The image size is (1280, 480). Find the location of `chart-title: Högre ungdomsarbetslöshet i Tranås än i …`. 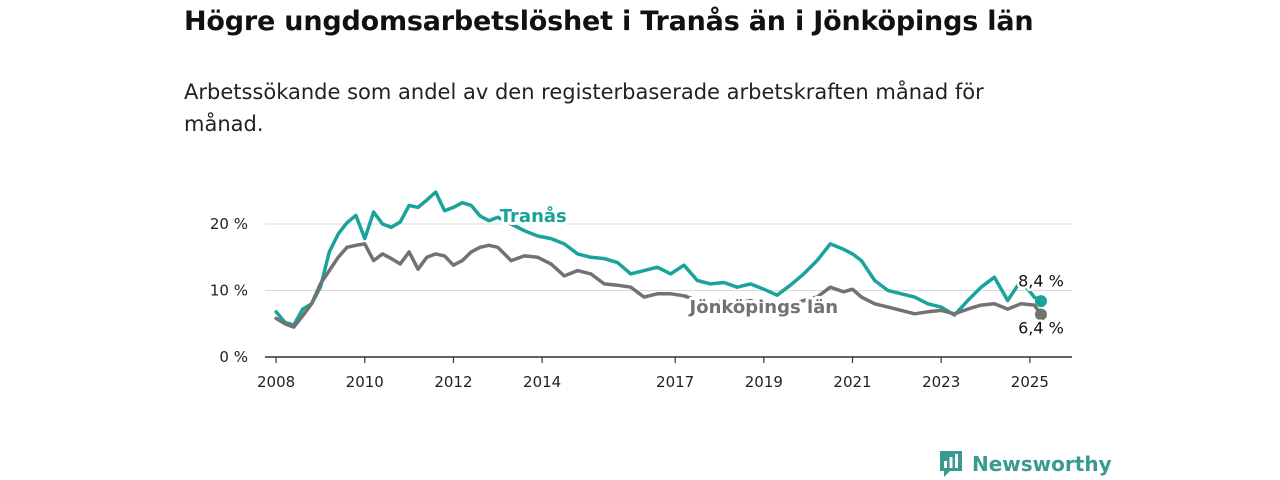

chart-title: Högre ungdomsarbetslöshet i Tranås än i … is located at coordinates (609, 21).